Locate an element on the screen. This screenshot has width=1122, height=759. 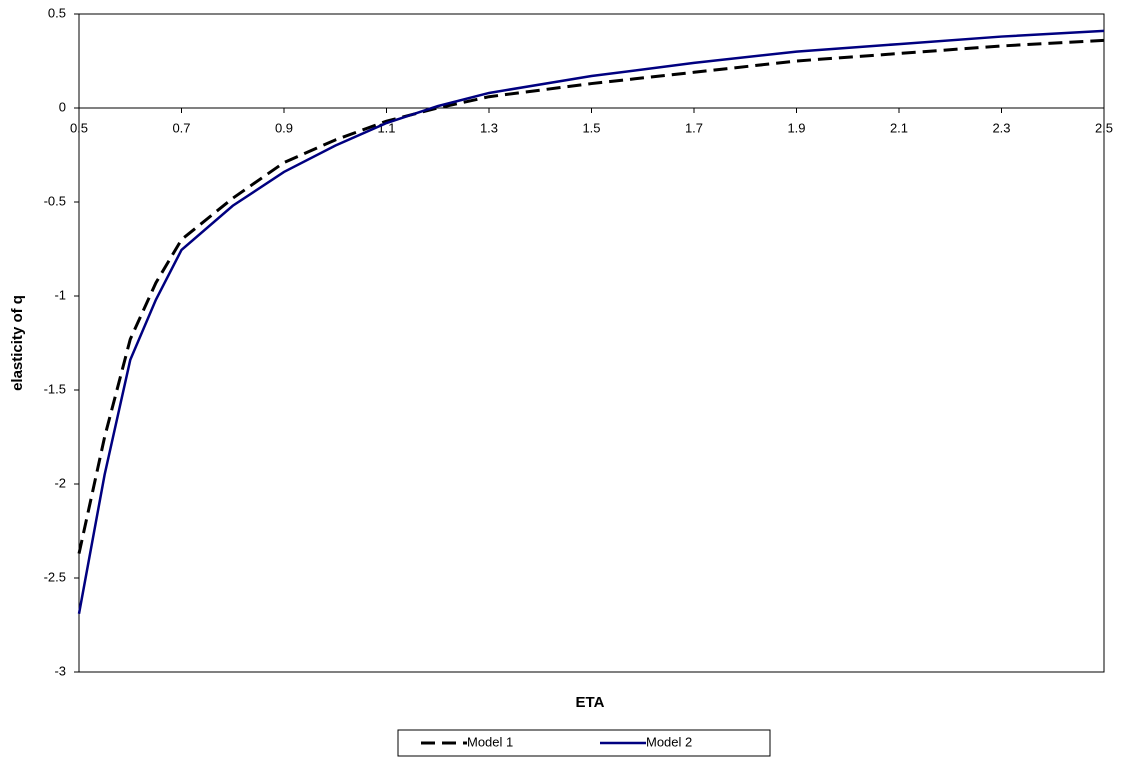
x-tick-label: 0.9 is located at coordinates (284, 127).